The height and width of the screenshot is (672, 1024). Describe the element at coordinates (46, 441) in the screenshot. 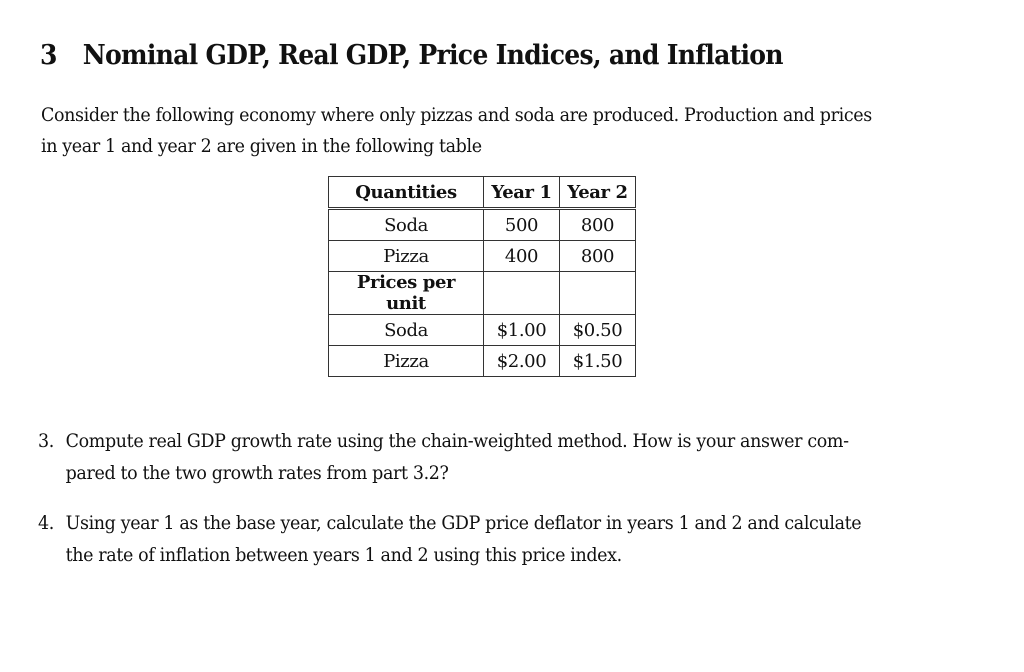

I see `question-number: 3.` at that location.